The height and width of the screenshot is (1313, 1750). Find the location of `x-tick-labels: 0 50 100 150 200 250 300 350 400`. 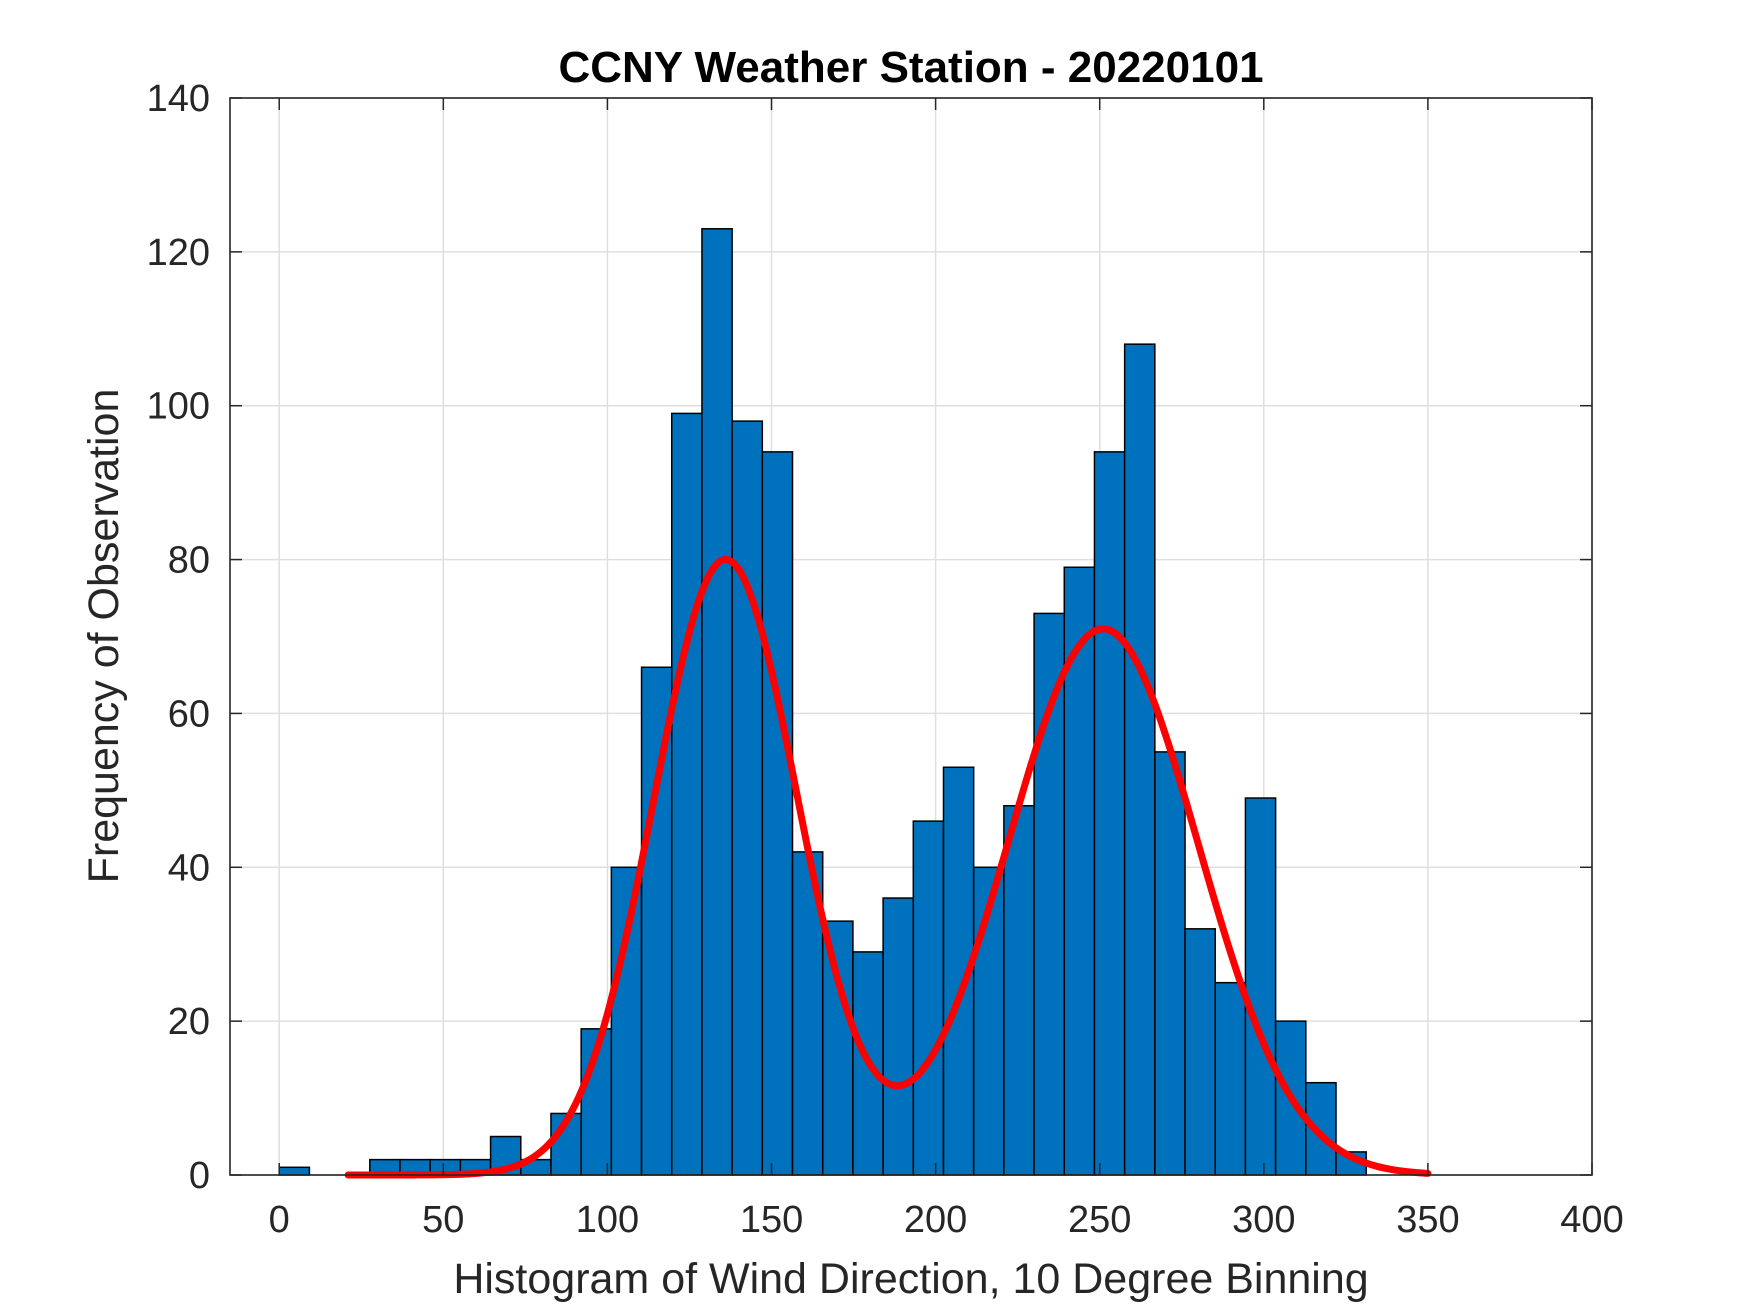

x-tick-labels: 0 50 100 150 200 250 300 350 400 is located at coordinates (946, 1220).